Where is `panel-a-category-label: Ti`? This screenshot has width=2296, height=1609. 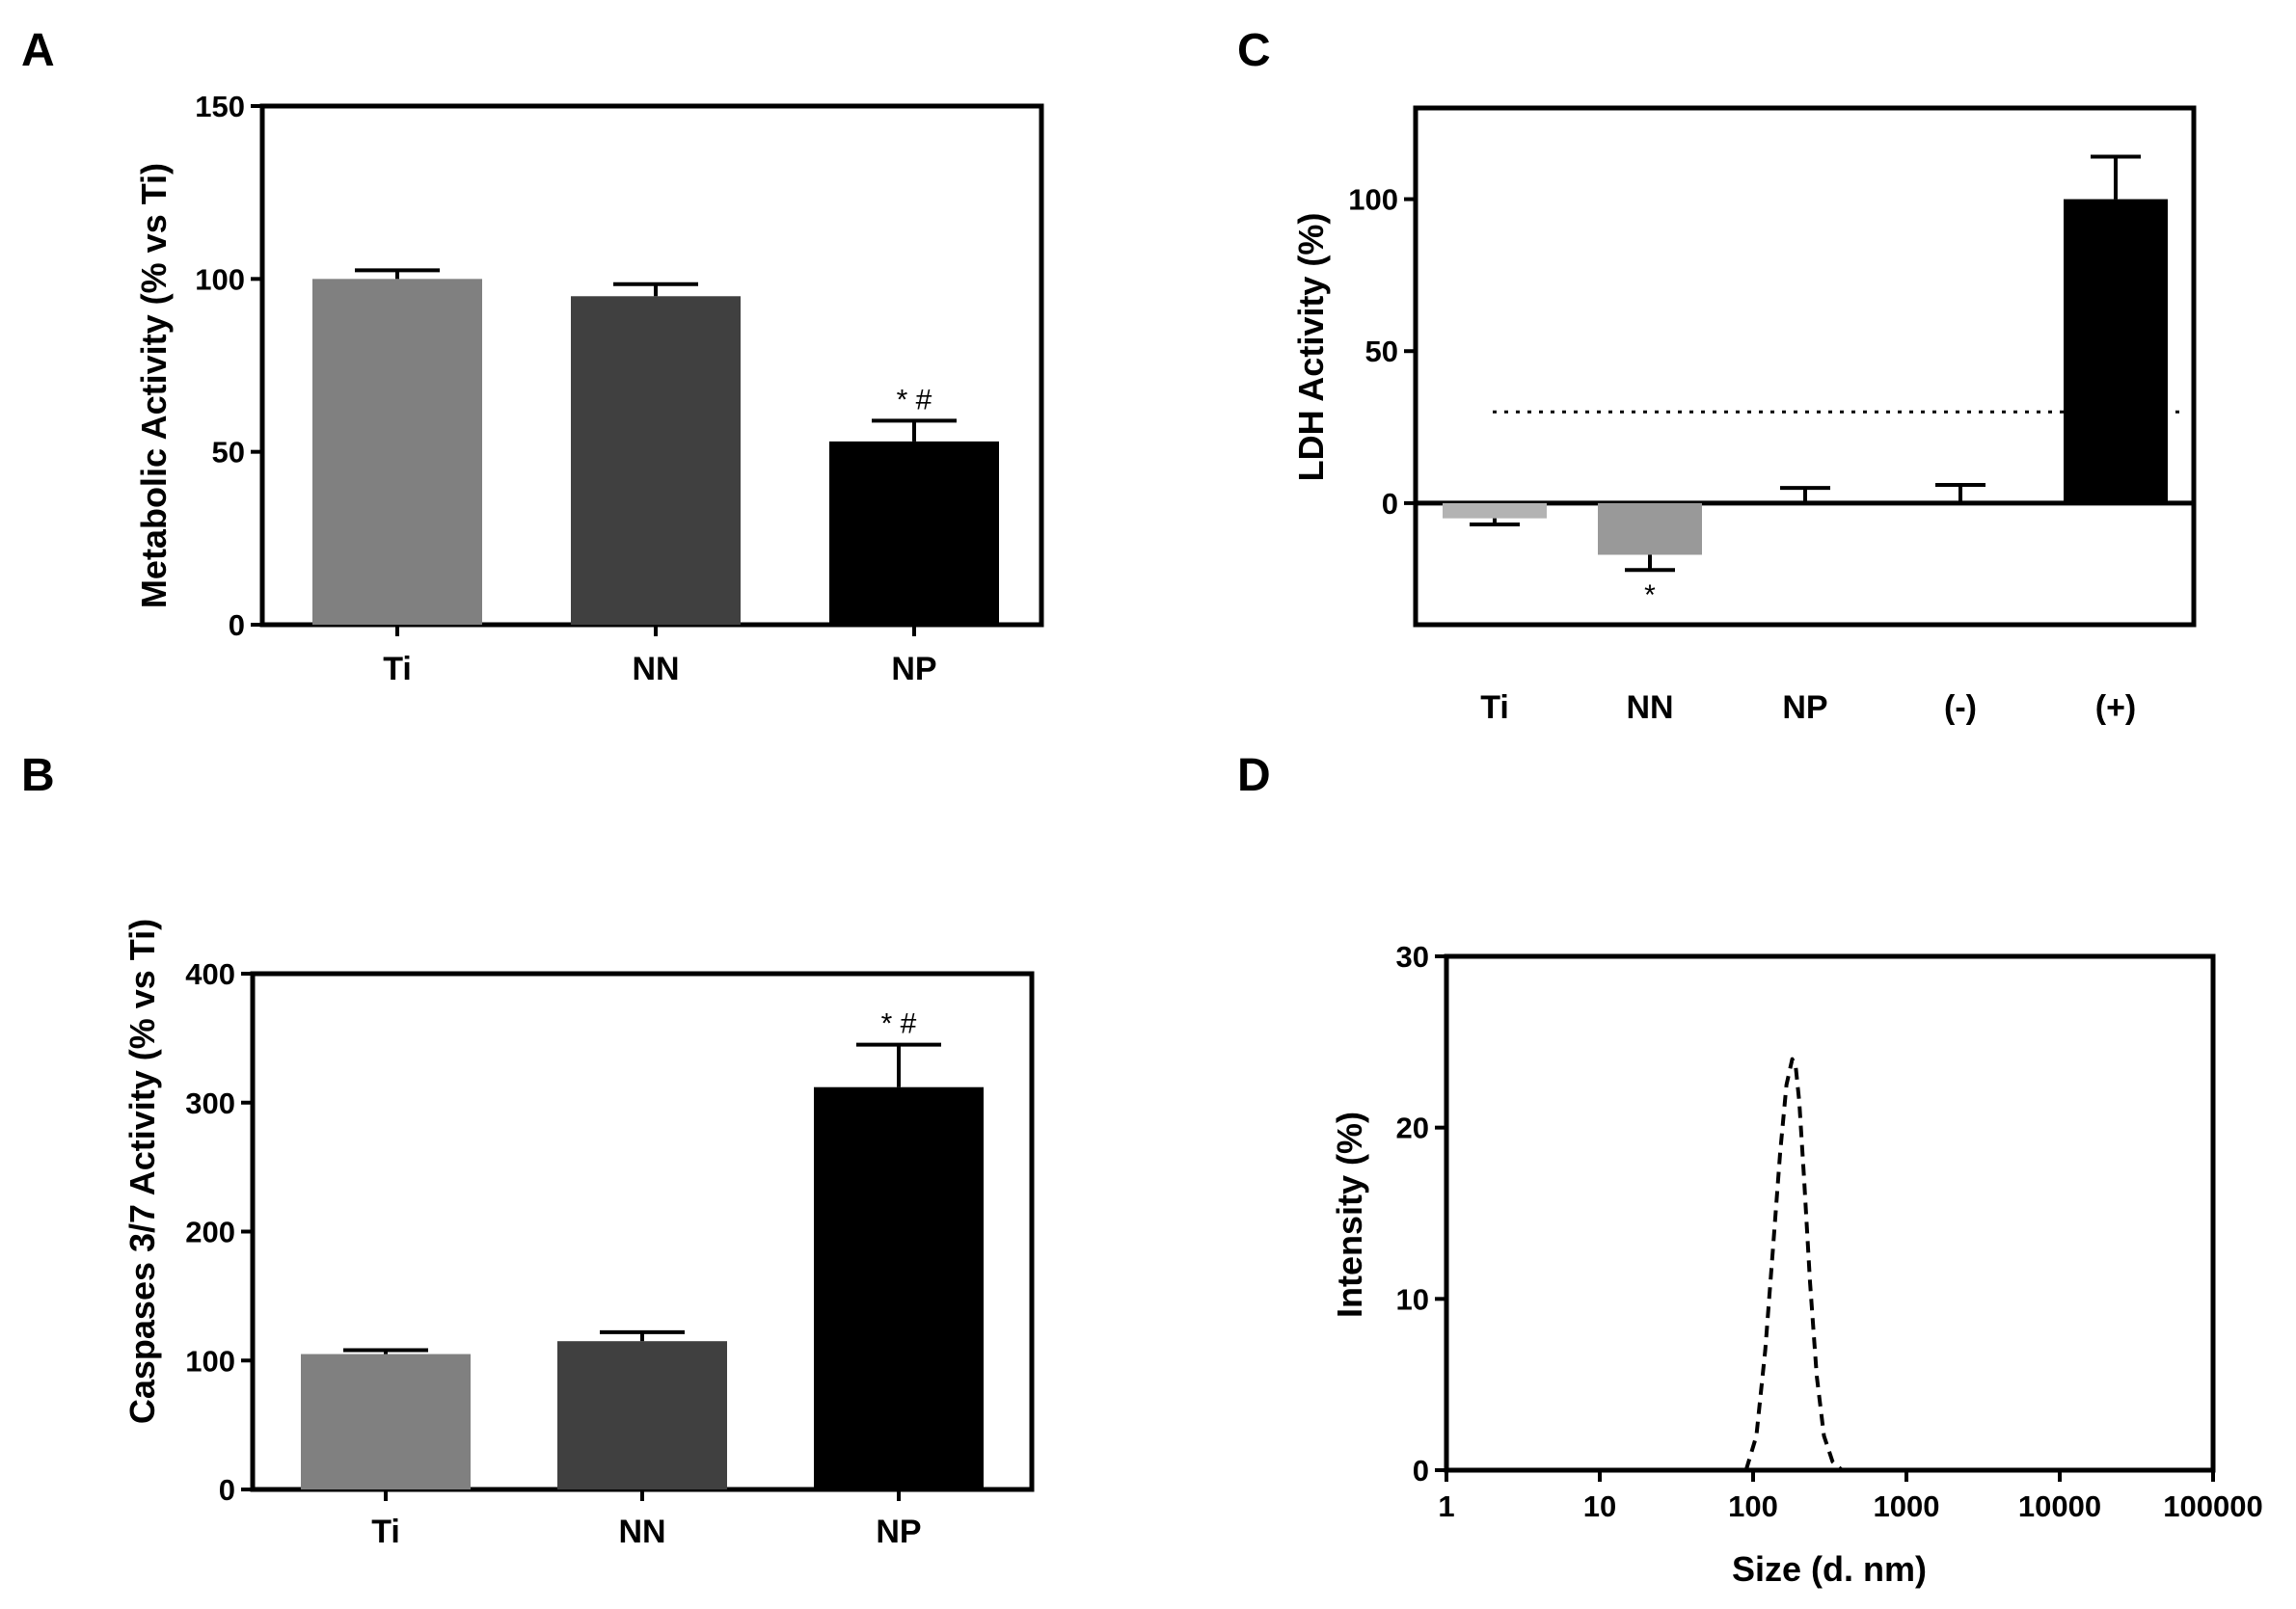 panel-a-category-label: Ti is located at coordinates (397, 669).